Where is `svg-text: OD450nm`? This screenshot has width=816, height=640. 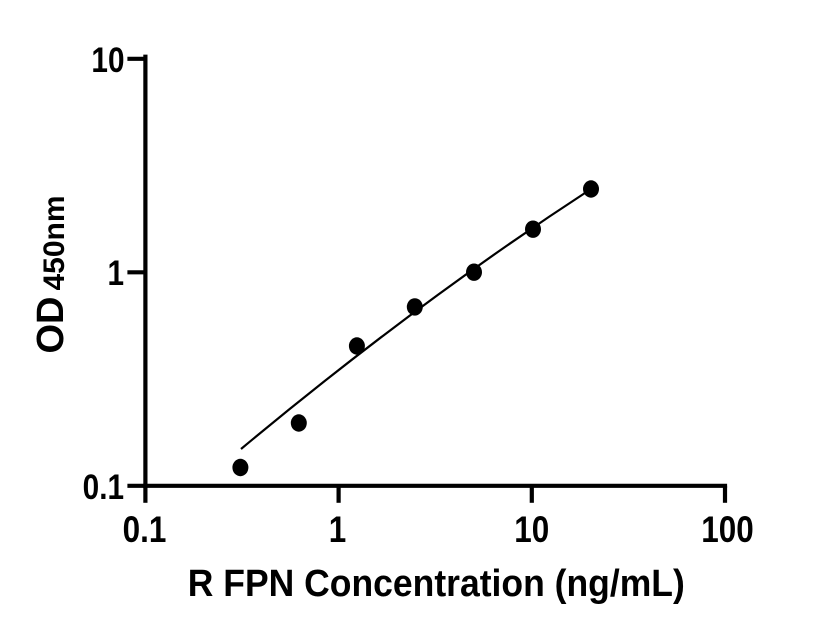 svg-text: OD450nm is located at coordinates (51, 274).